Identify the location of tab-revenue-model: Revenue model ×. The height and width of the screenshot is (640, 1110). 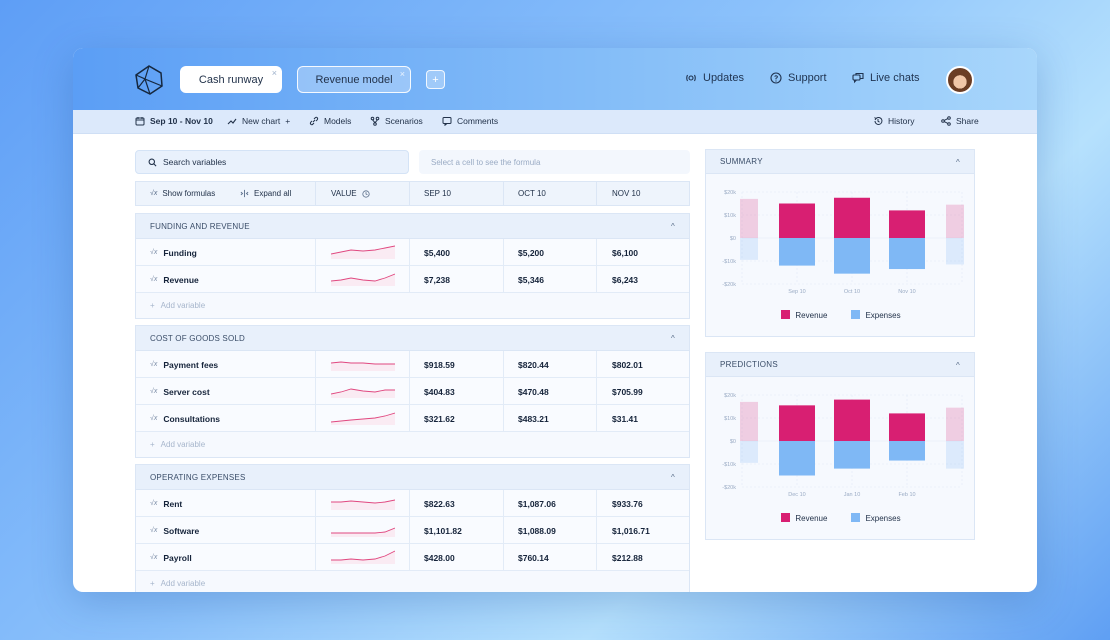
(354, 79).